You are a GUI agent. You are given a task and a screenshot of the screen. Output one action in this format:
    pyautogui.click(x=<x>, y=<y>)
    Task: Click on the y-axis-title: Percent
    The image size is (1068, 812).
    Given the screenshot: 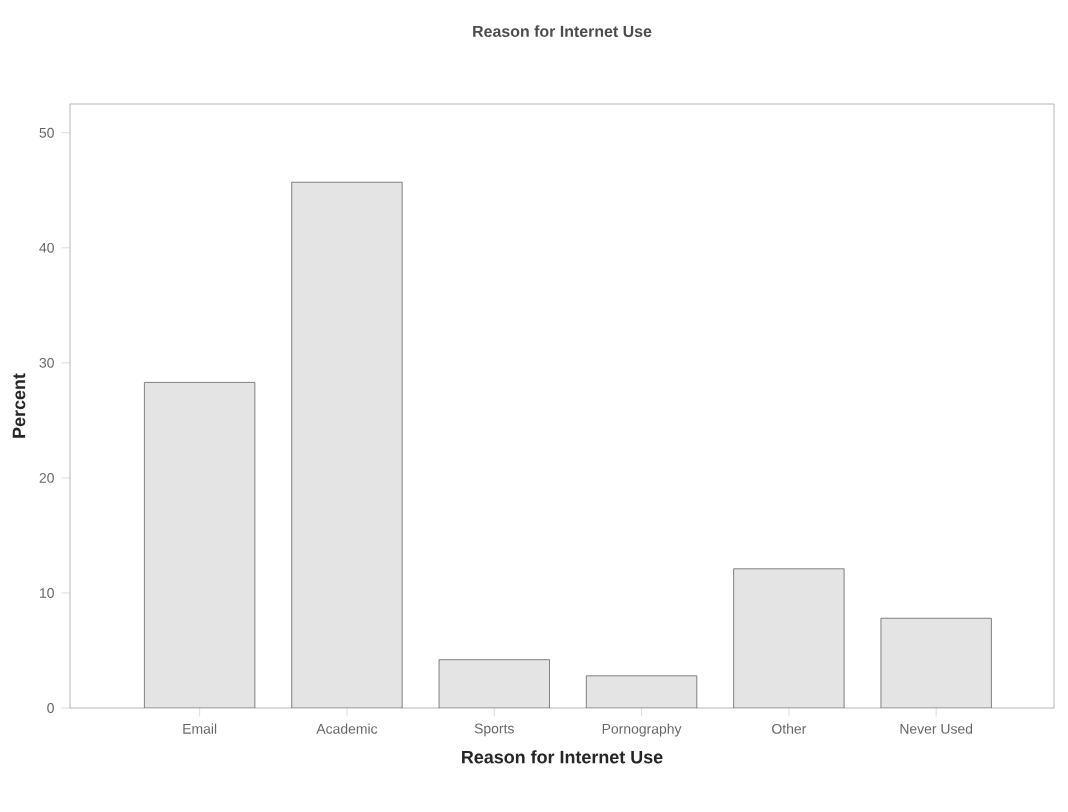 What is the action you would take?
    pyautogui.click(x=19, y=405)
    